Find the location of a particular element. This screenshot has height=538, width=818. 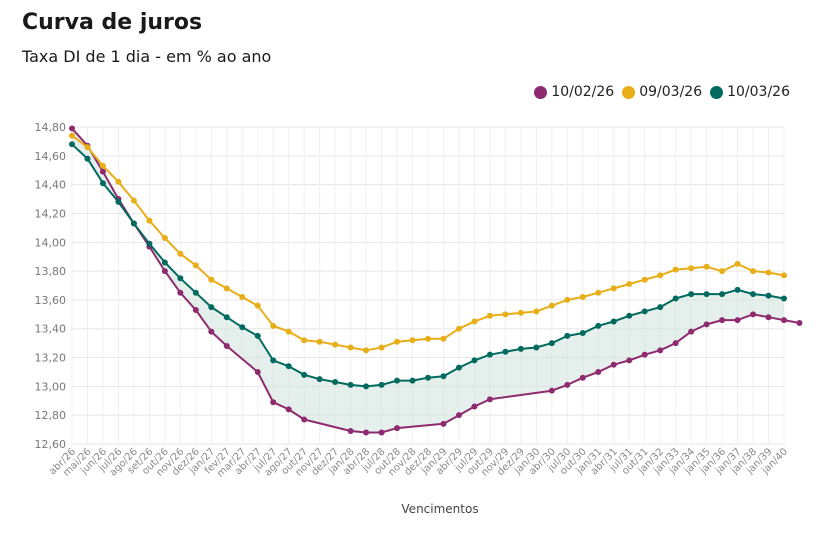

y-tick-label: 13,60 is located at coordinates (51, 300).